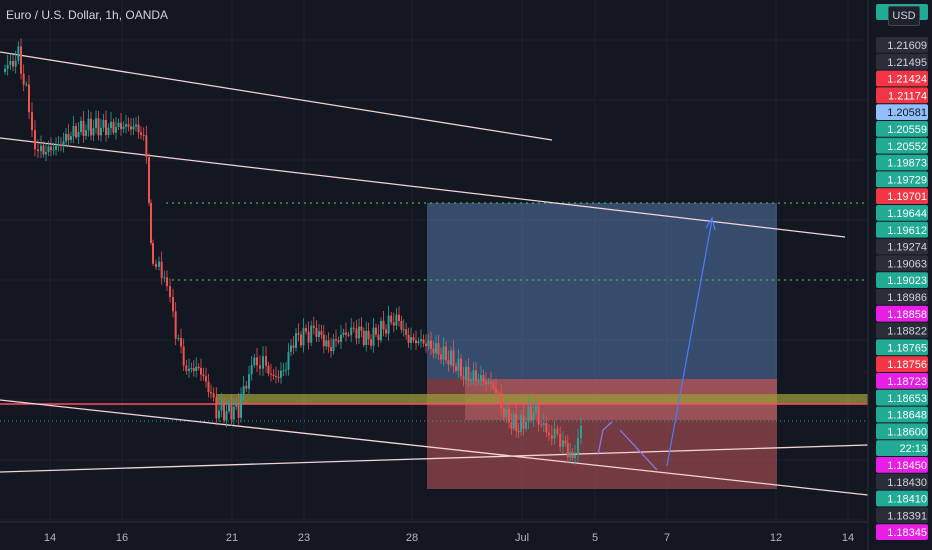 The width and height of the screenshot is (932, 550). Describe the element at coordinates (907, 500) in the screenshot. I see `price-label: 1.18410` at that location.